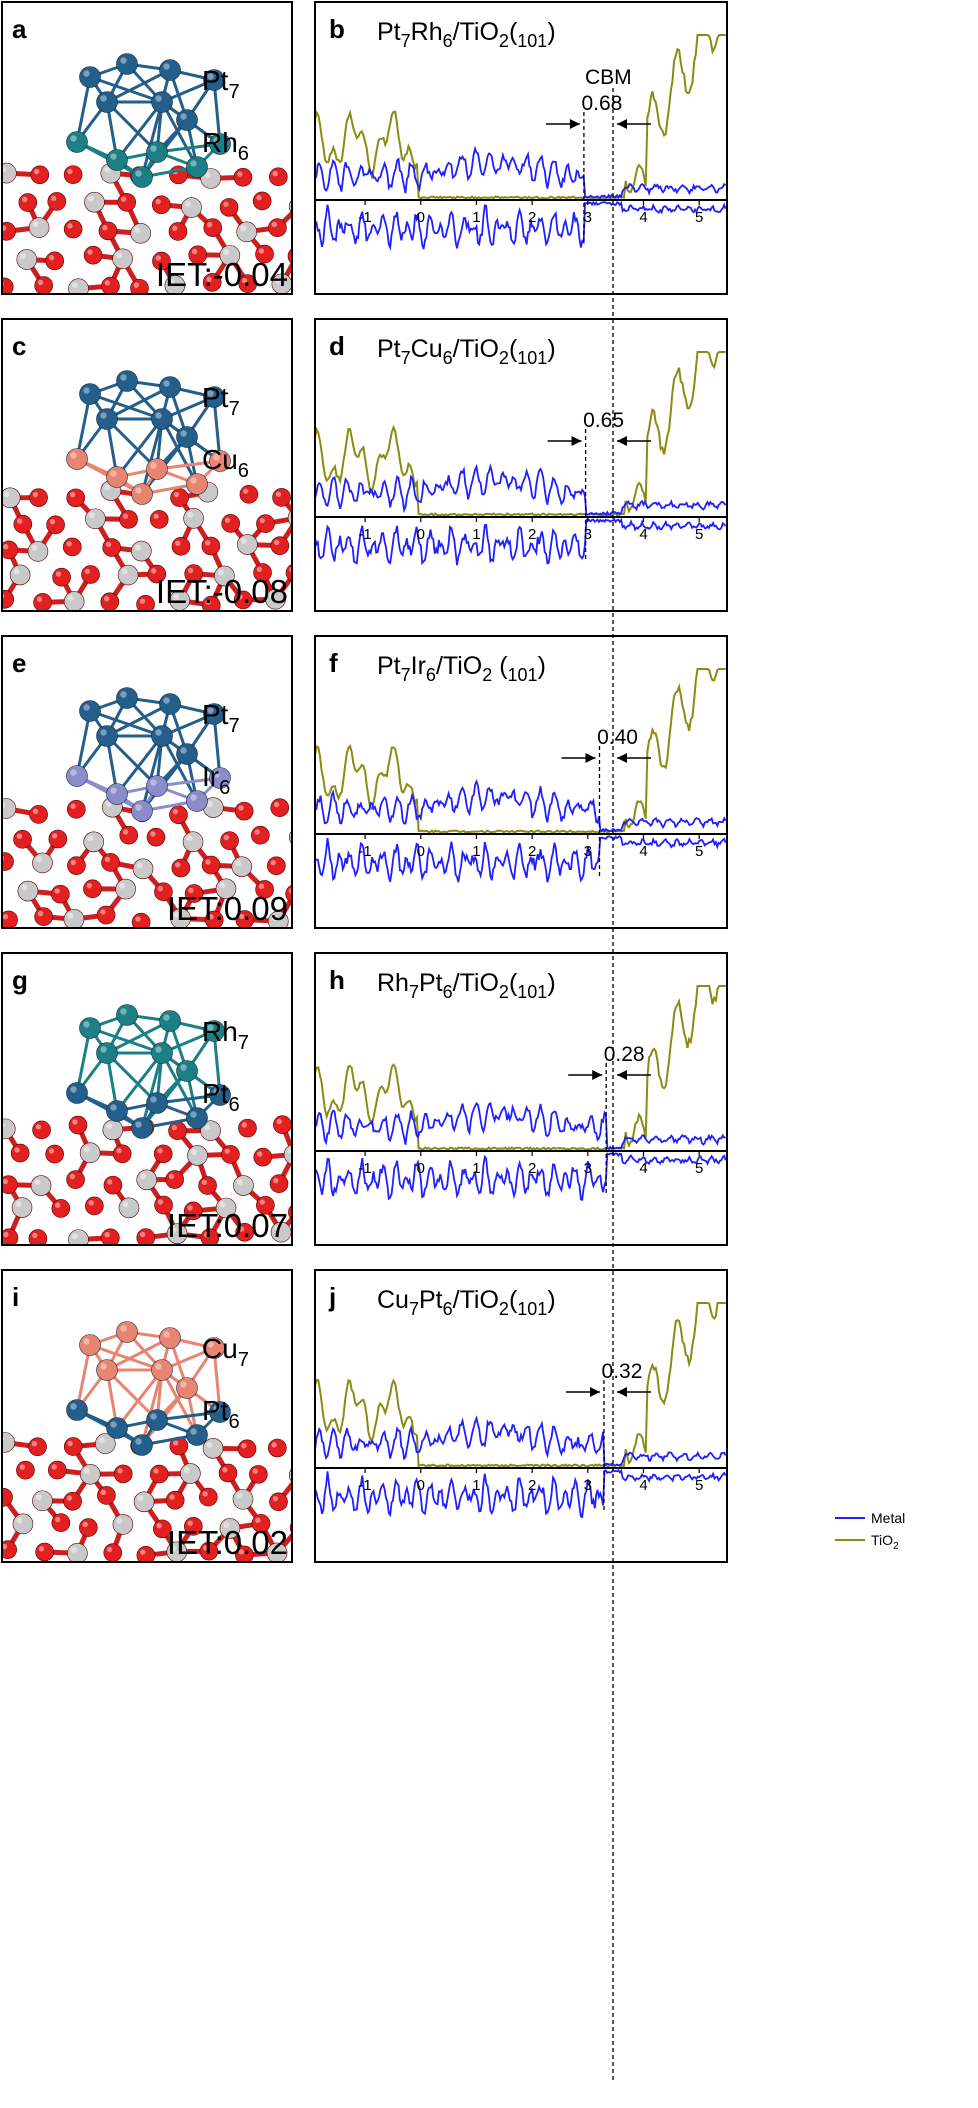 The width and height of the screenshot is (978, 2108). Describe the element at coordinates (337, 980) in the screenshot. I see `panel-letter: h` at that location.